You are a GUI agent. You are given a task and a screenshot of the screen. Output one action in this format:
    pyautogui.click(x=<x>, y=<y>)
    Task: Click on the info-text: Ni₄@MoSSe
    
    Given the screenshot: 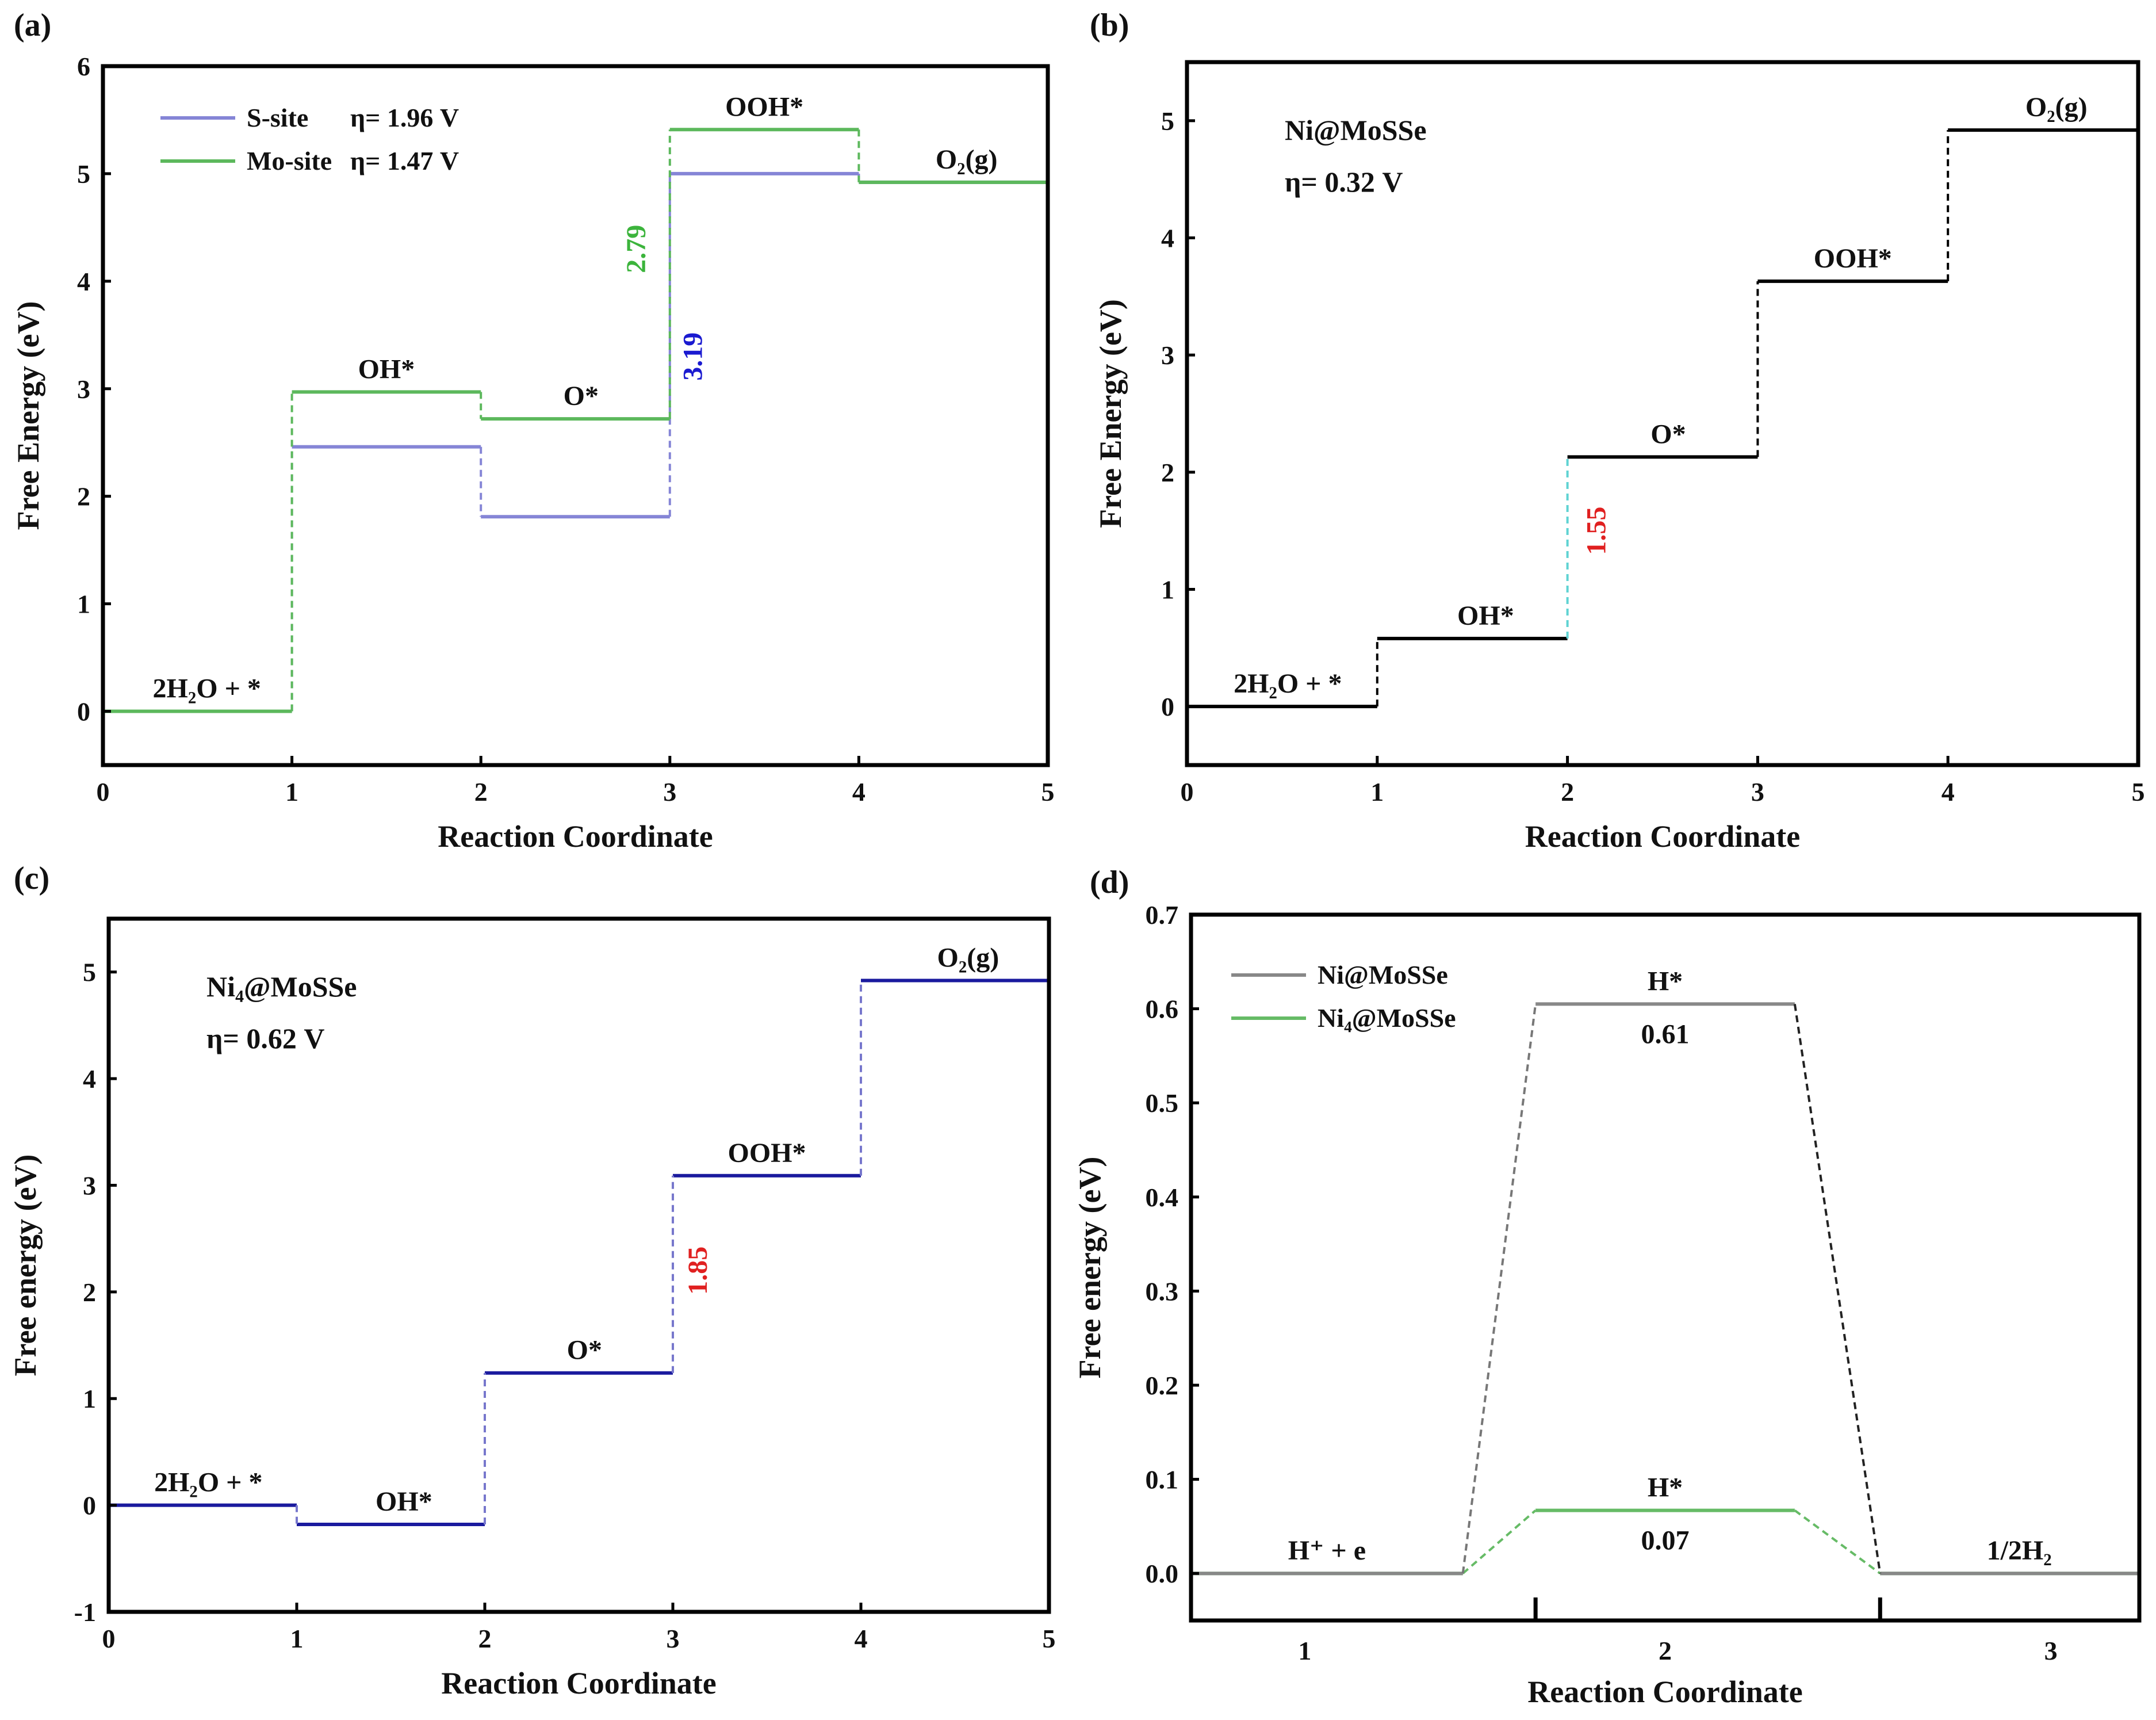 What is the action you would take?
    pyautogui.click(x=281, y=986)
    